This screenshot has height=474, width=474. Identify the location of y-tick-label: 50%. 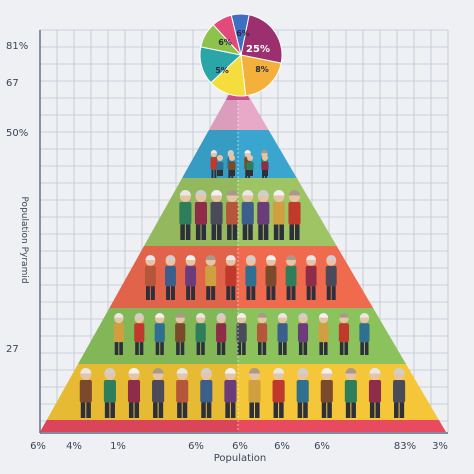
(17, 133).